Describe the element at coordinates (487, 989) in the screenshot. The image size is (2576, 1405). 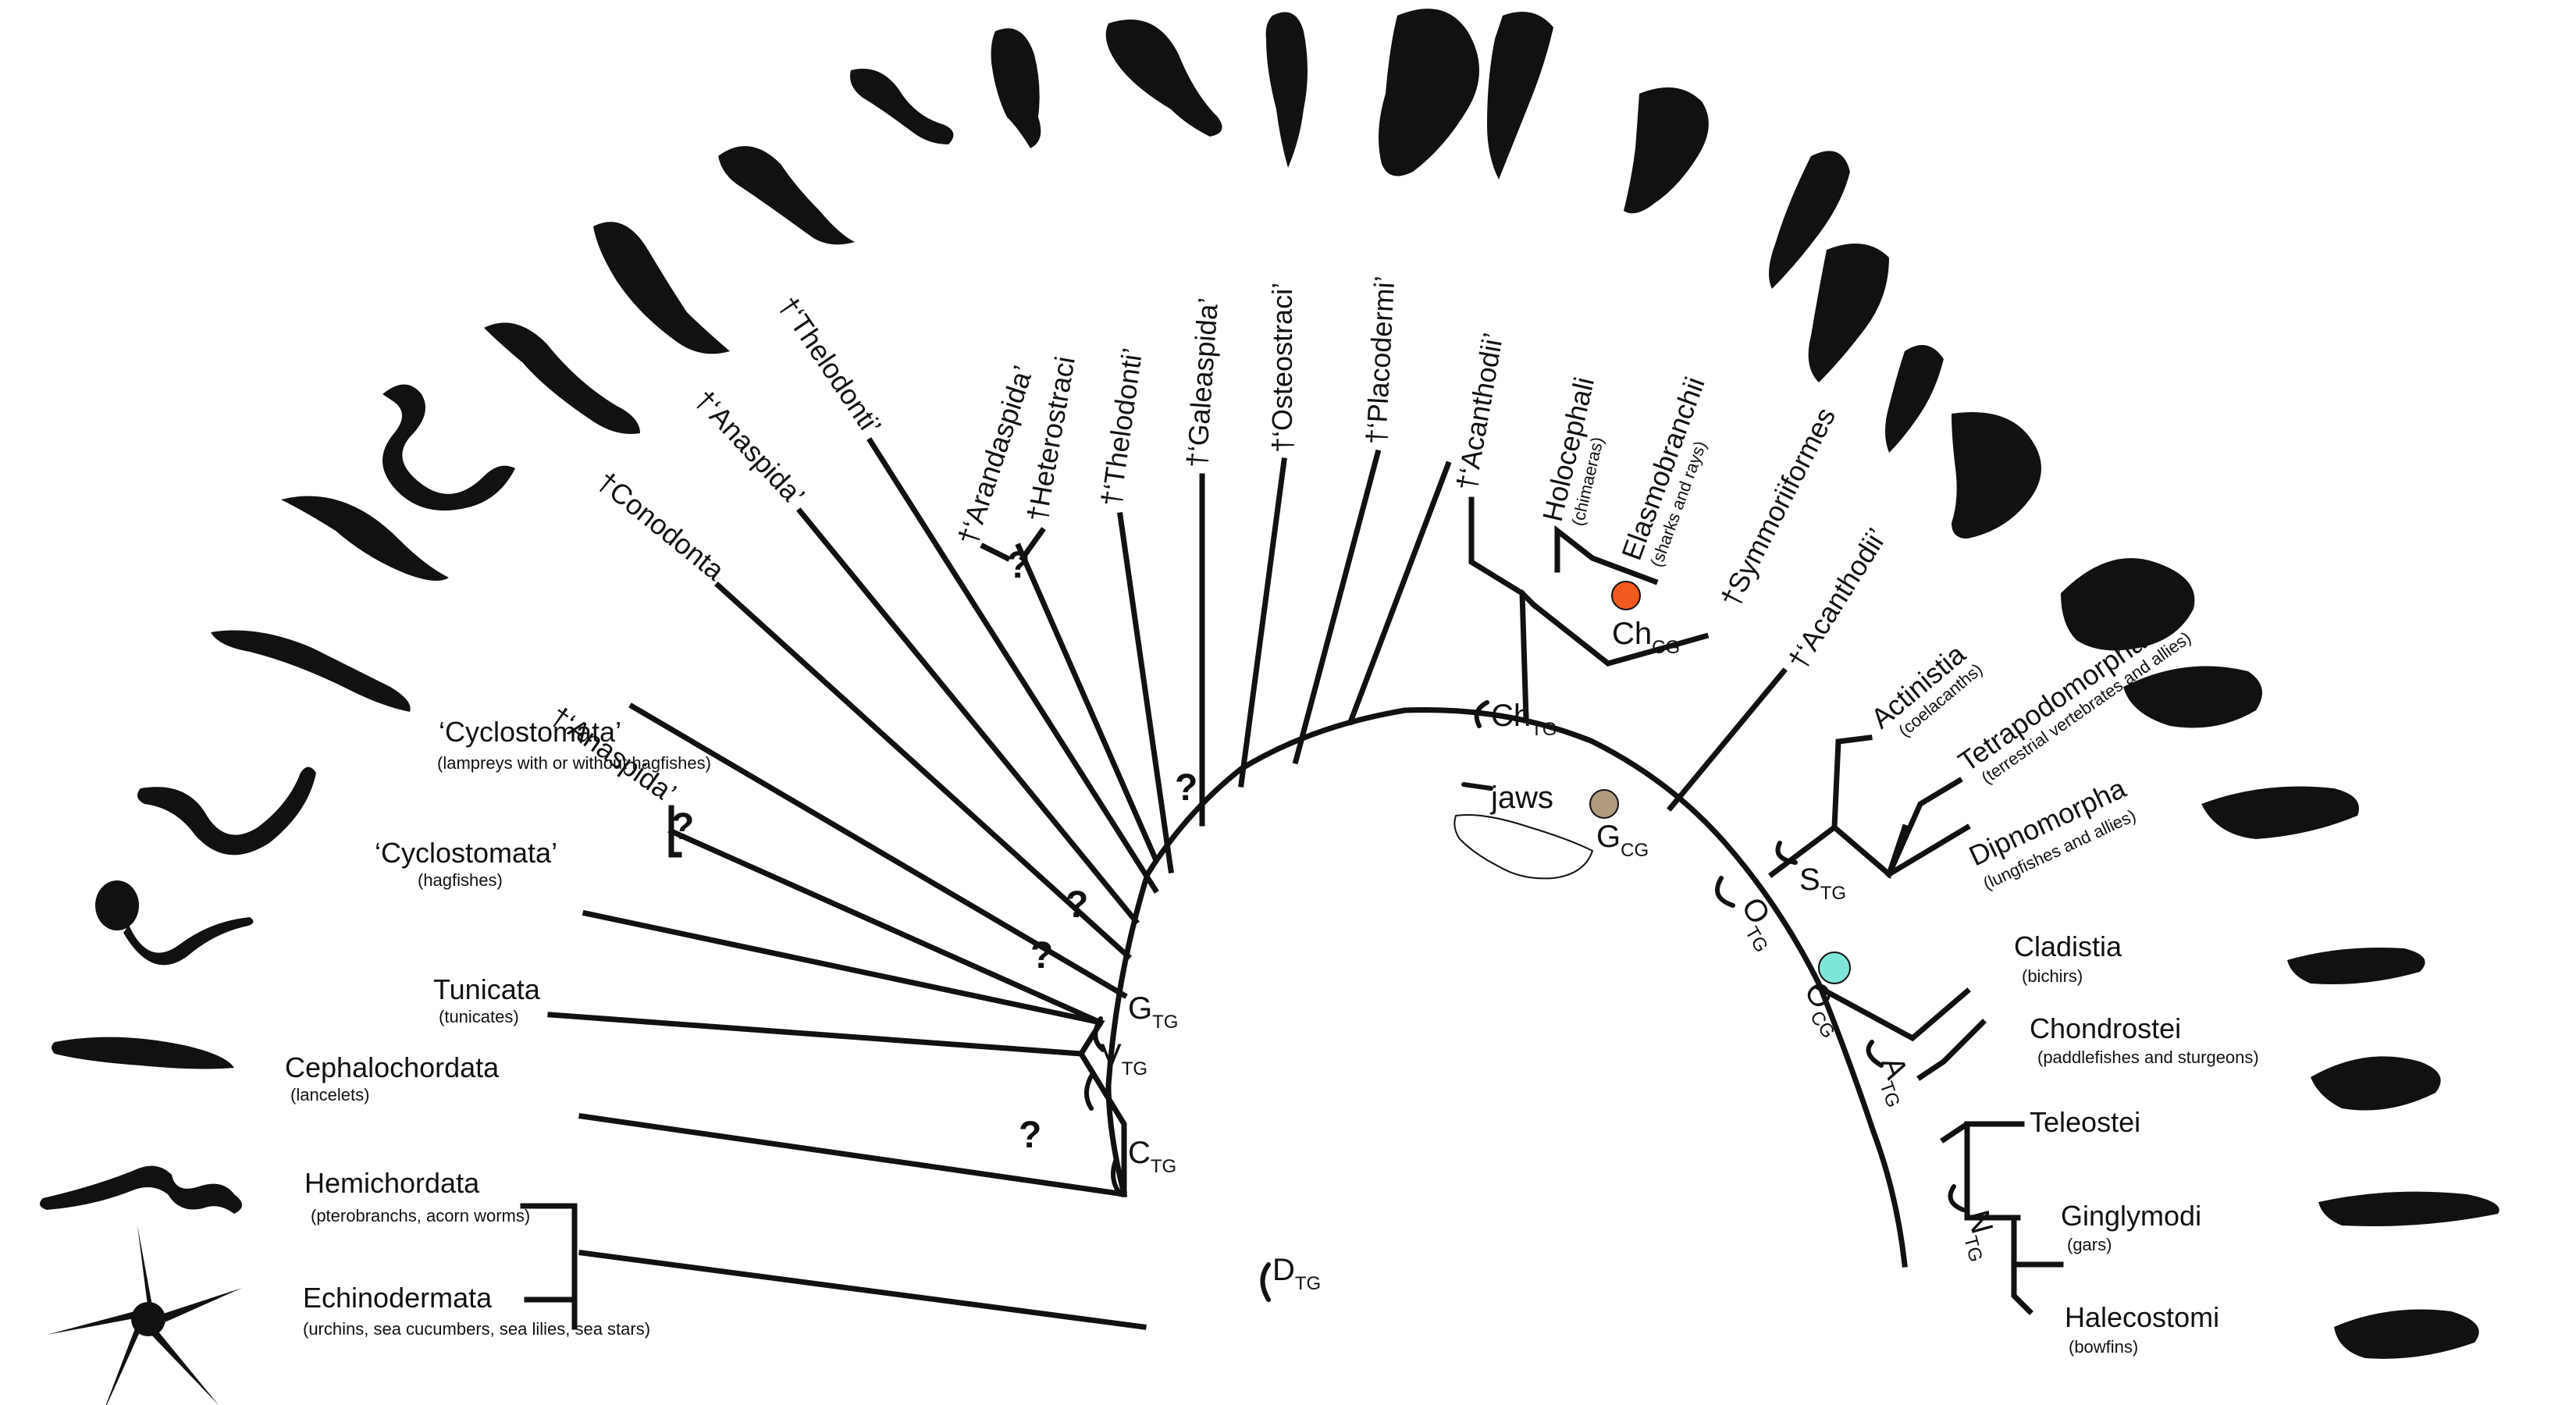
I see `taxon-tunicata: Tunicata` at that location.